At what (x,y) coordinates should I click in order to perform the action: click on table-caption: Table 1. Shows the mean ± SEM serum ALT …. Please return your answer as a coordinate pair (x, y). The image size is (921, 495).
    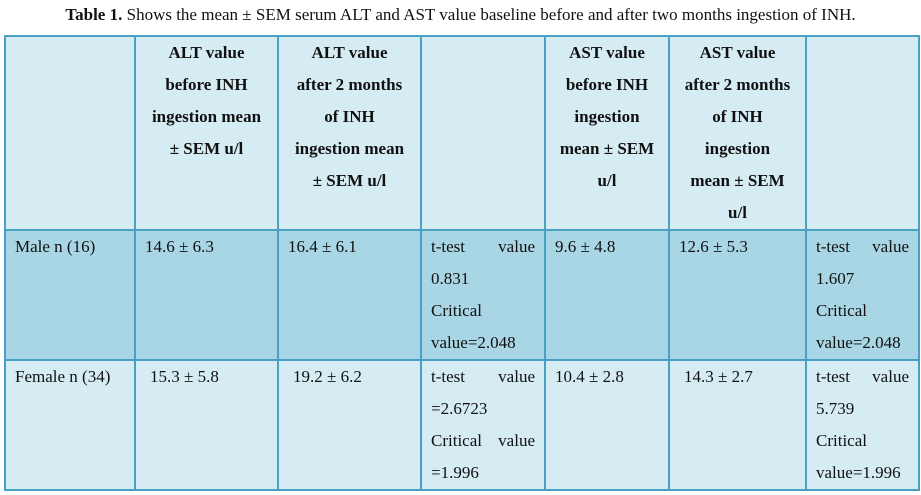
    Looking at the image, I should click on (460, 15).